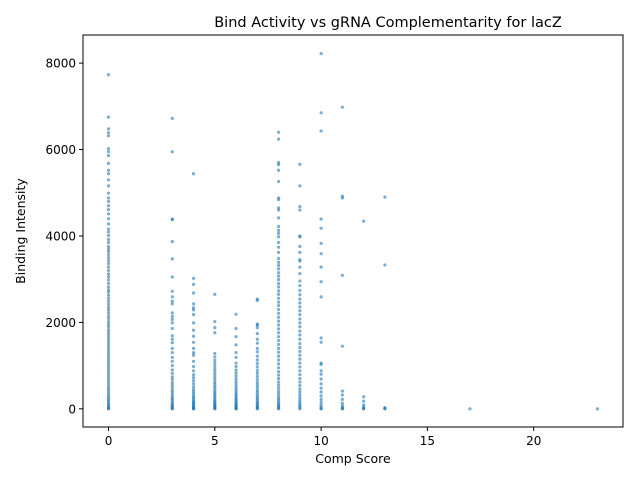  Describe the element at coordinates (427, 441) in the screenshot. I see `x-tick-label: 15` at that location.